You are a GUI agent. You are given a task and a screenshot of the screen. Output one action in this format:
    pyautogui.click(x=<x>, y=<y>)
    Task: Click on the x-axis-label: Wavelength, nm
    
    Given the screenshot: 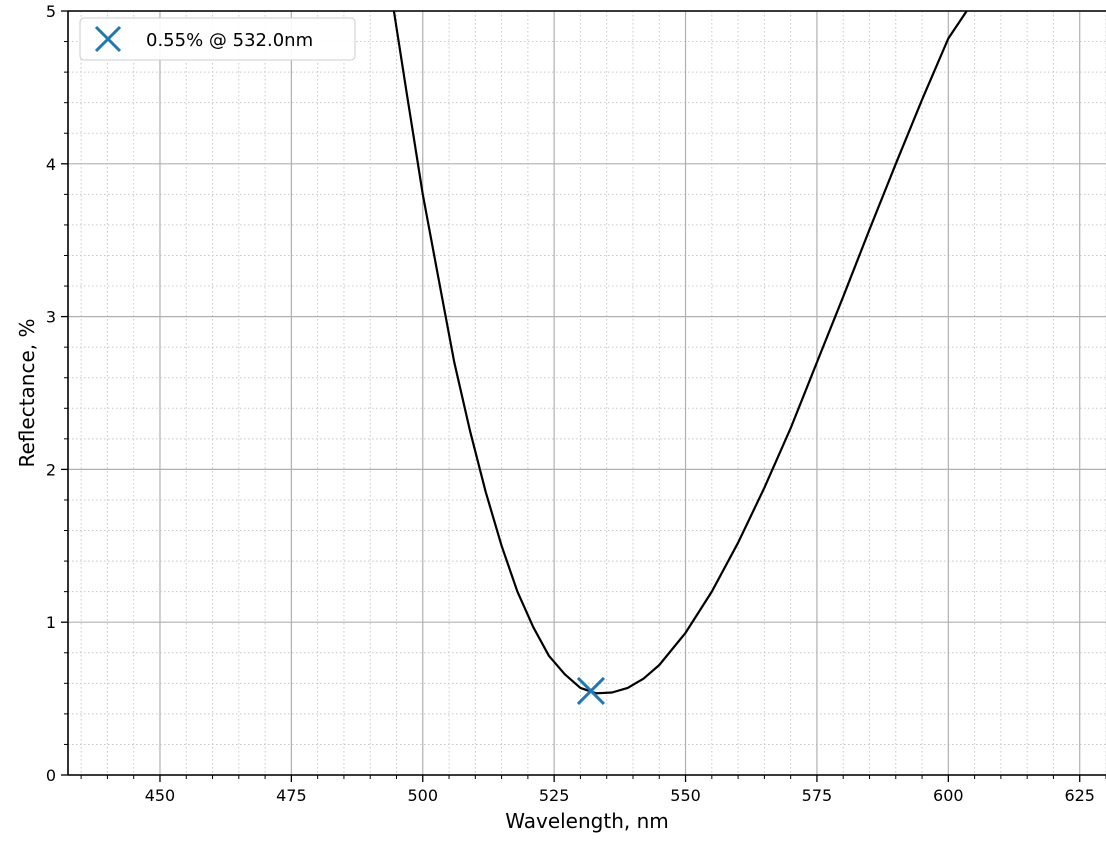 What is the action you would take?
    pyautogui.click(x=587, y=821)
    